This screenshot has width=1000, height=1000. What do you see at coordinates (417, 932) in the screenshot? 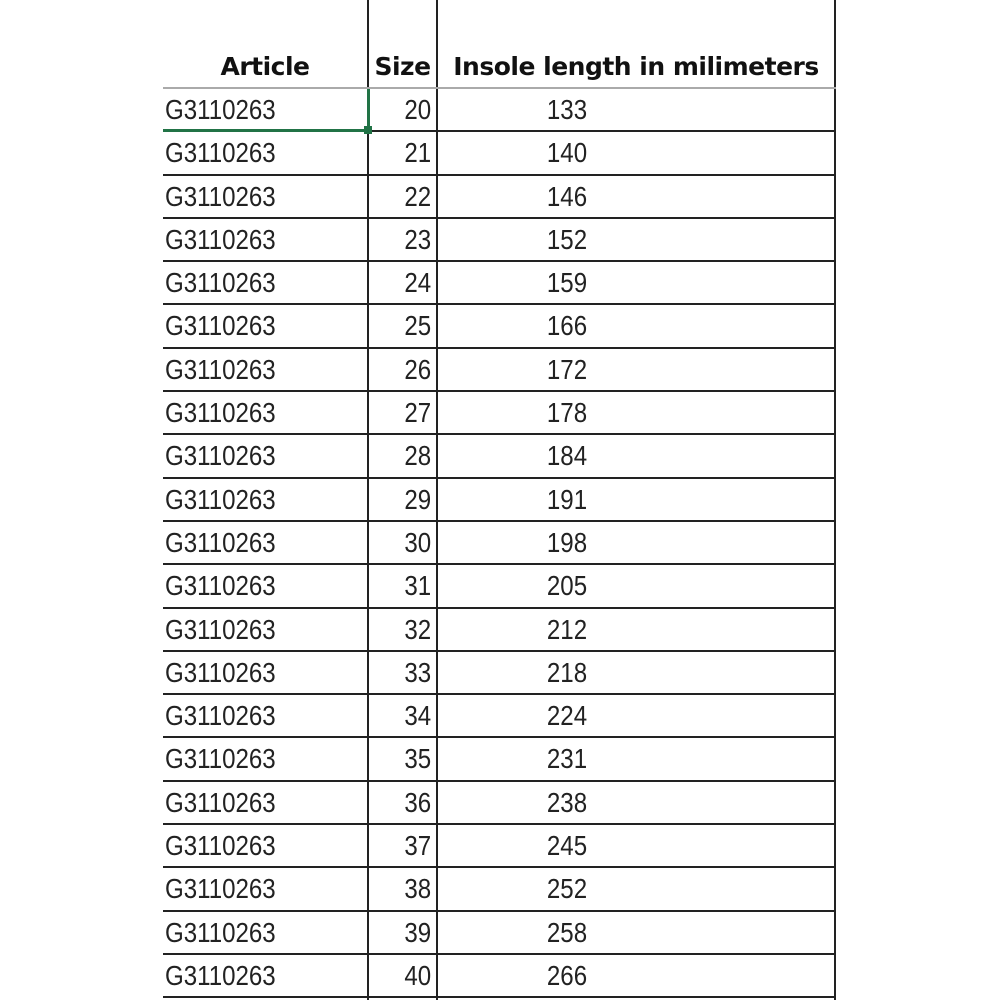
I see `cell-size: 39` at bounding box center [417, 932].